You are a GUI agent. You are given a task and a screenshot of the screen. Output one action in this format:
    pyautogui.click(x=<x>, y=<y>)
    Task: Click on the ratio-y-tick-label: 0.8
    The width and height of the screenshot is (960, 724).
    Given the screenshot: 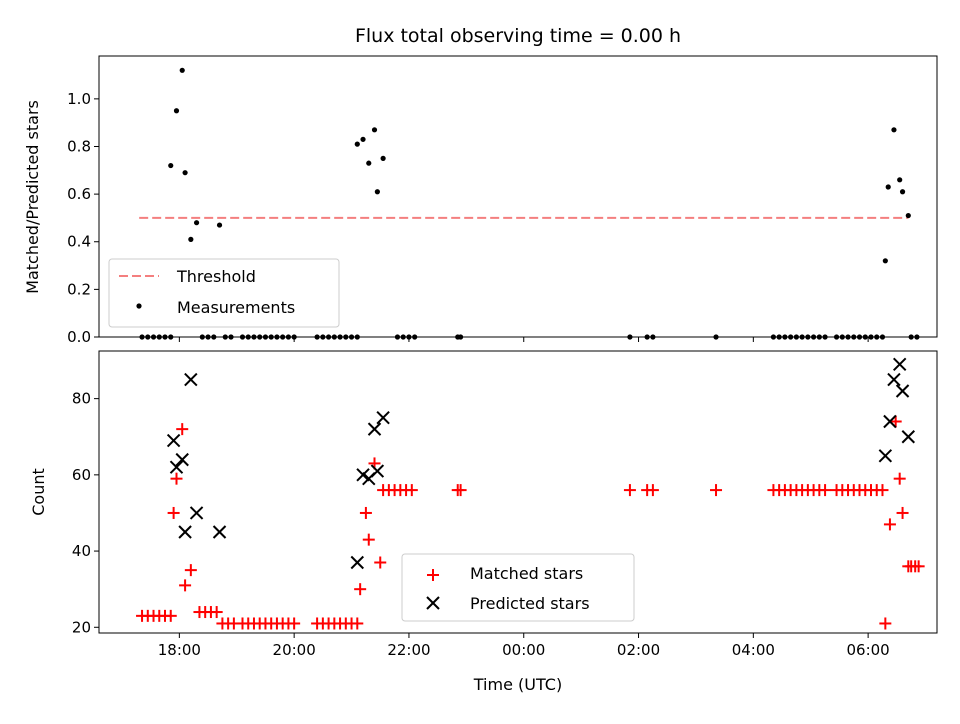 What is the action you would take?
    pyautogui.click(x=79, y=146)
    